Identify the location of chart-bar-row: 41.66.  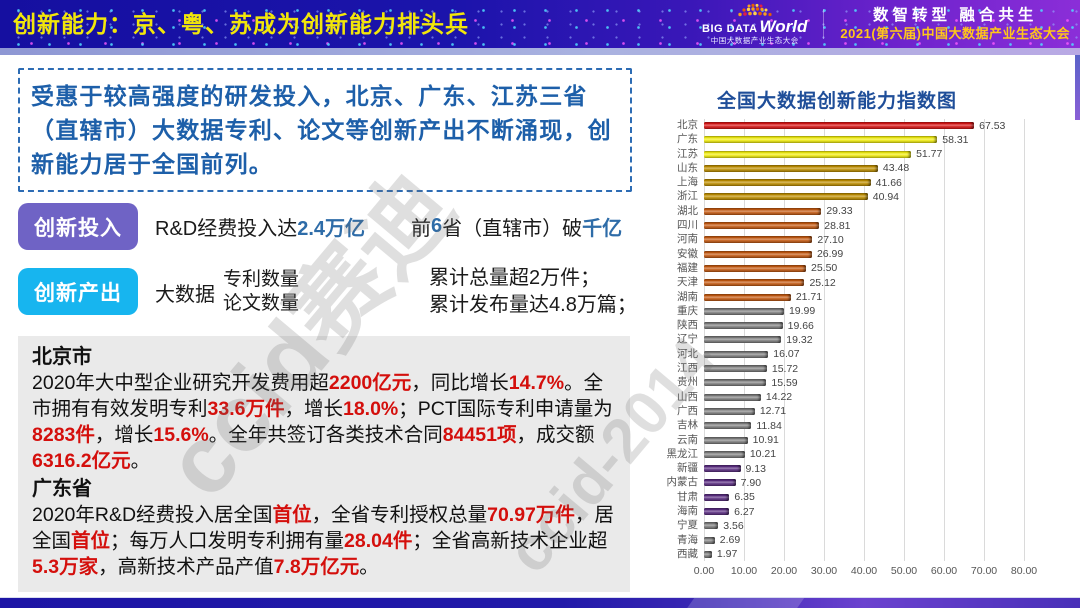
(883, 182).